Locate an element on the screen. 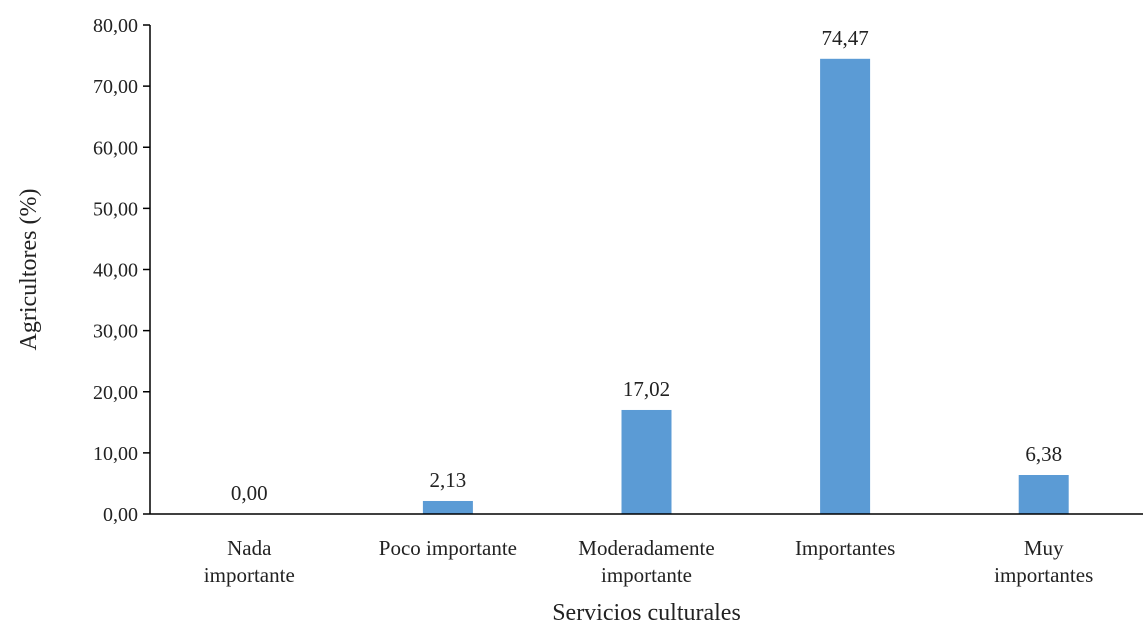  y-tick-label: 70,00 is located at coordinates (115, 87).